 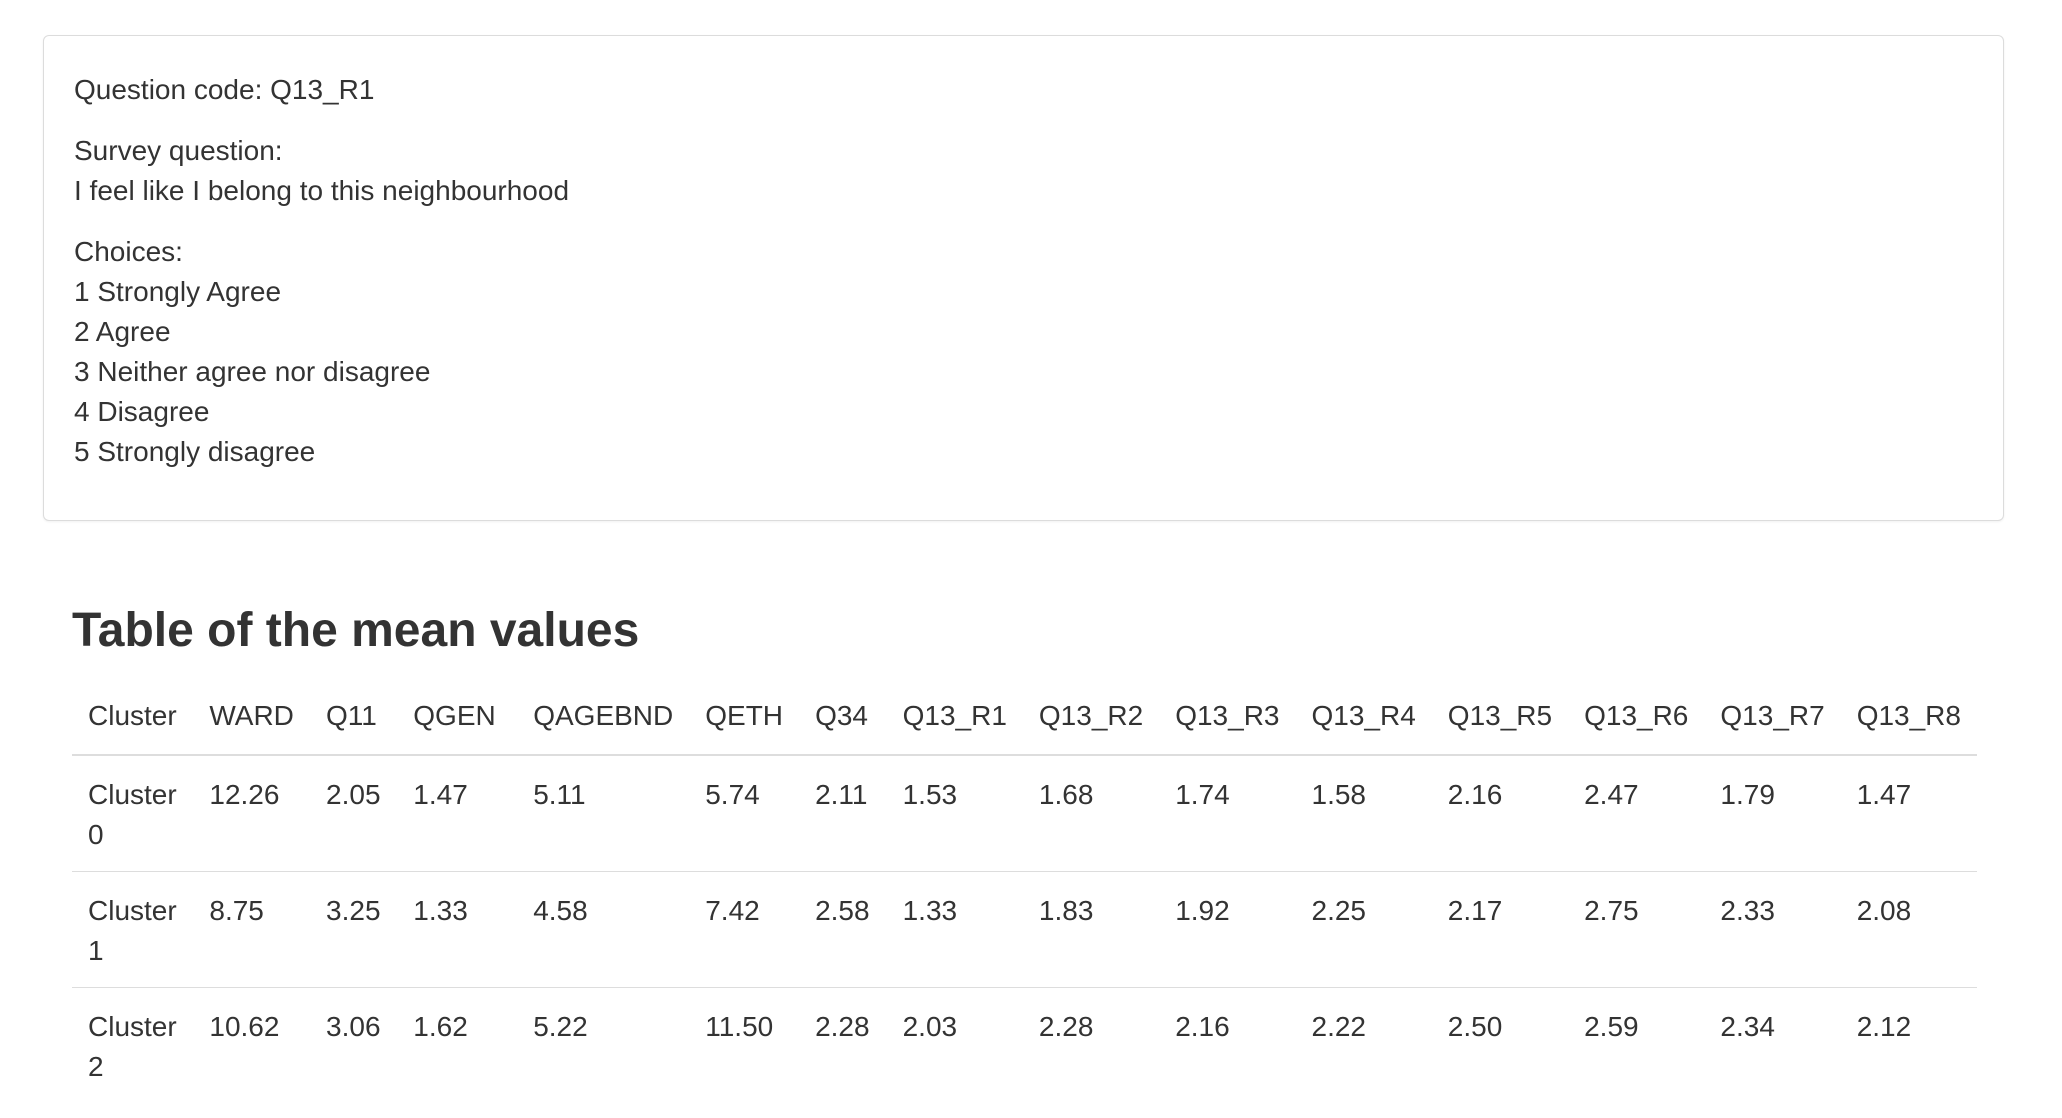 What do you see at coordinates (930, 1026) in the screenshot?
I see `table-cell: 2.03` at bounding box center [930, 1026].